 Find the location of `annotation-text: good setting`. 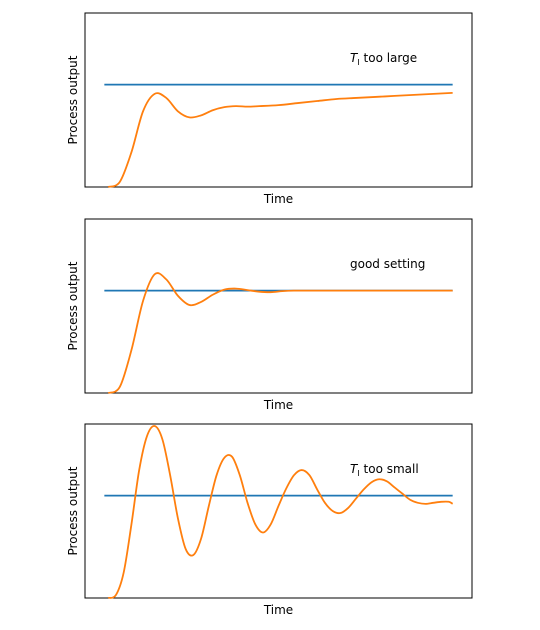

annotation-text: good setting is located at coordinates (387, 264).